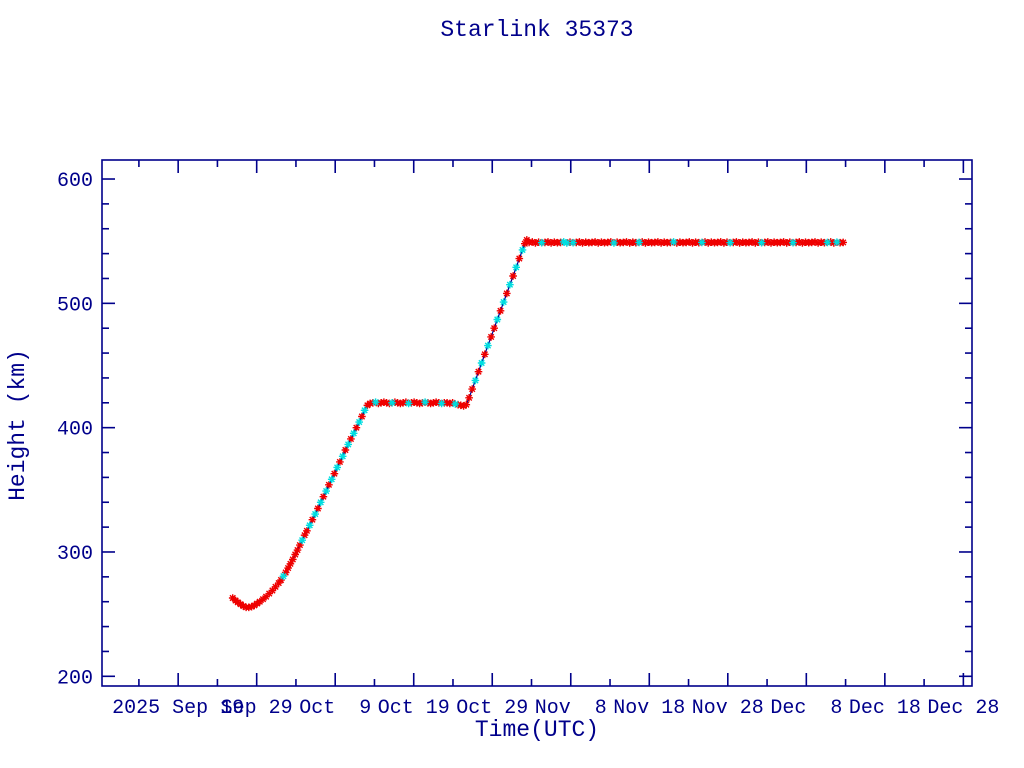 The image size is (1024, 768). Describe the element at coordinates (75, 305) in the screenshot. I see `y-tick-label: 500` at that location.